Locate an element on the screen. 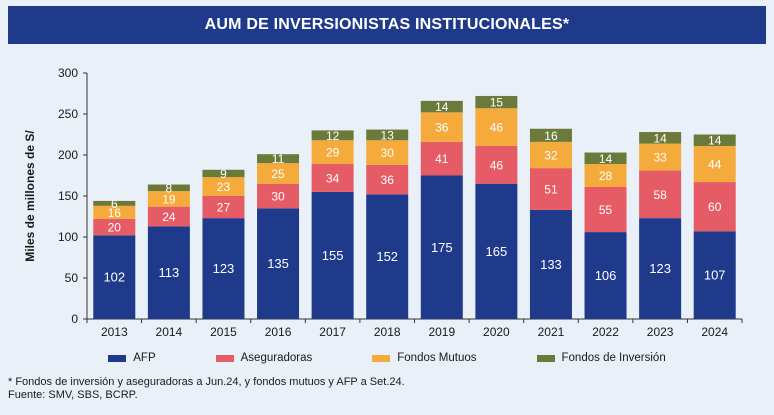 Image resolution: width=774 pixels, height=415 pixels. data-label: 29 is located at coordinates (333, 153).